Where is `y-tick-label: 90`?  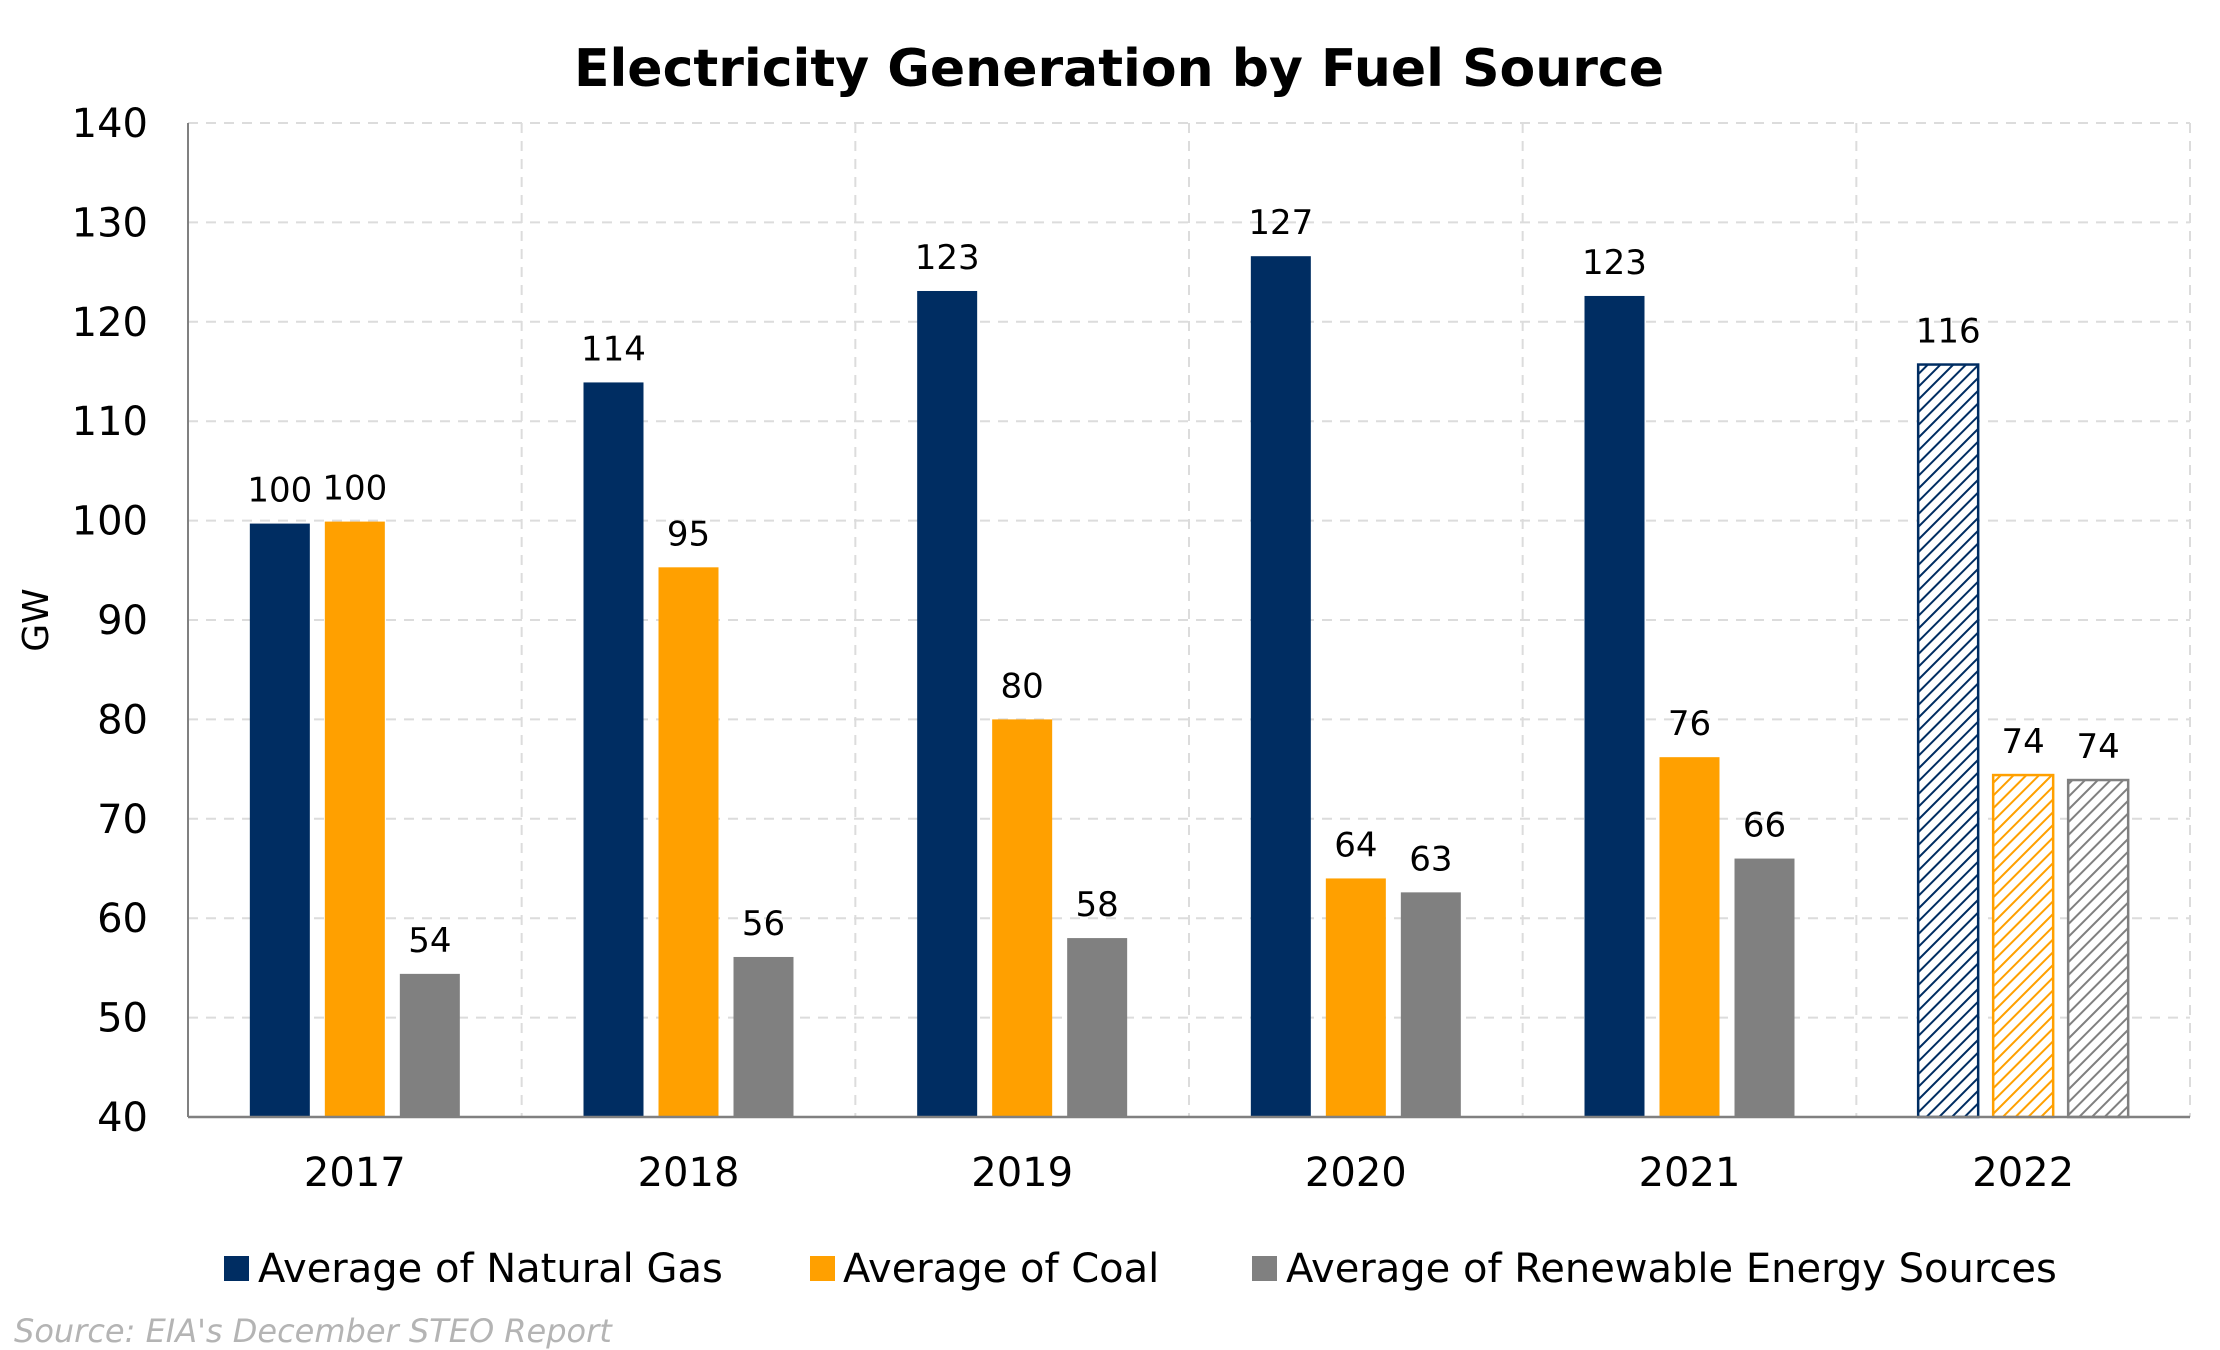 y-tick-label: 90 is located at coordinates (122, 621).